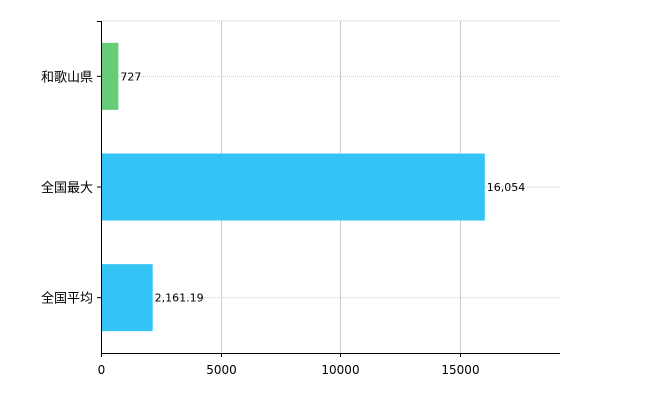 This screenshot has width=650, height=400. Describe the element at coordinates (221, 370) in the screenshot. I see `x-tick-label: 5000` at that location.